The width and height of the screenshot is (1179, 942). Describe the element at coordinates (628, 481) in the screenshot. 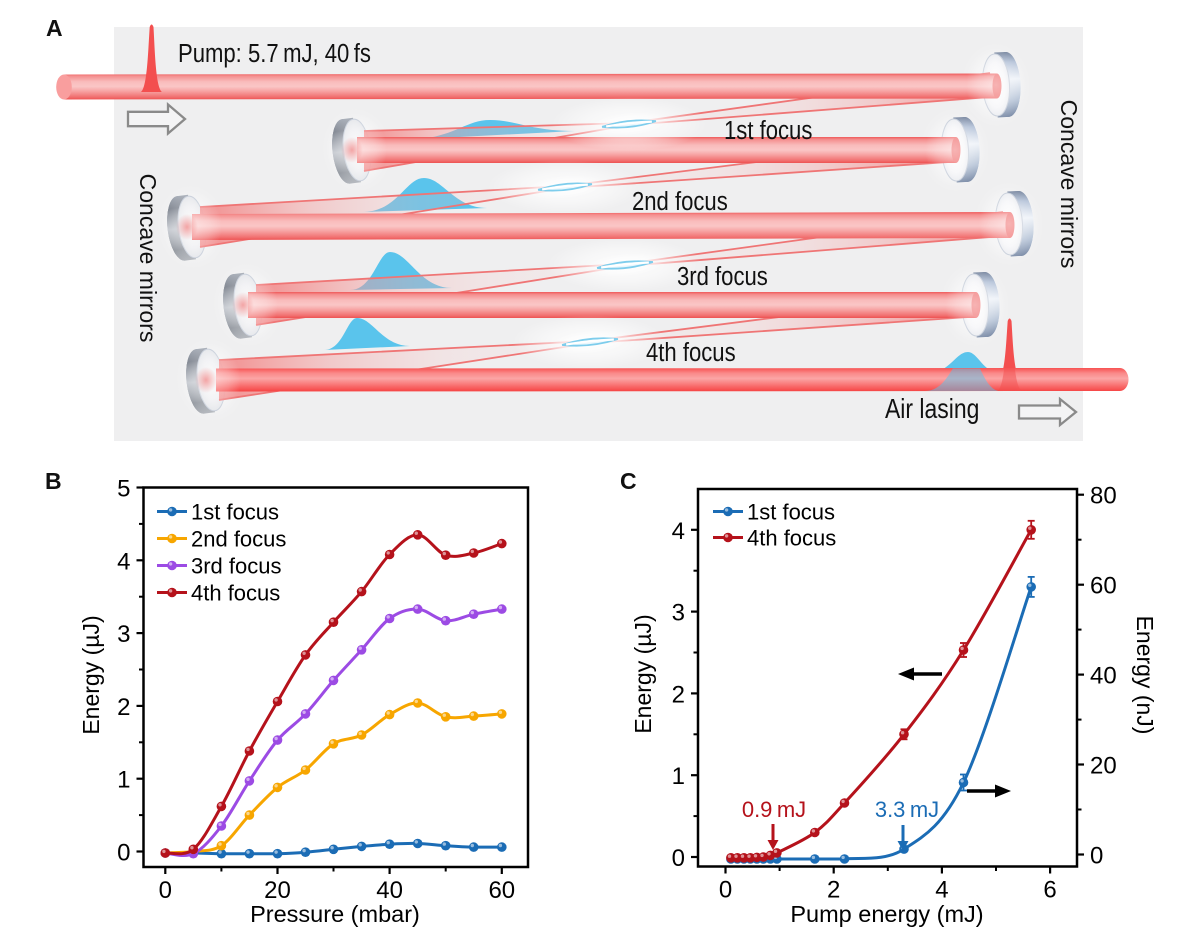

I see `svg-text: C` at that location.